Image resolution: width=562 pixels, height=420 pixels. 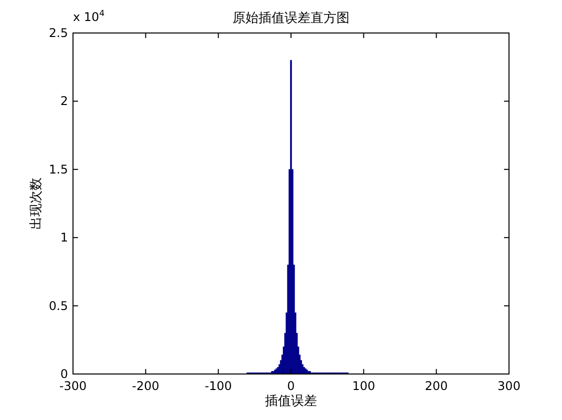 What do you see at coordinates (436, 386) in the screenshot?
I see `x-tick-label: 200` at bounding box center [436, 386].